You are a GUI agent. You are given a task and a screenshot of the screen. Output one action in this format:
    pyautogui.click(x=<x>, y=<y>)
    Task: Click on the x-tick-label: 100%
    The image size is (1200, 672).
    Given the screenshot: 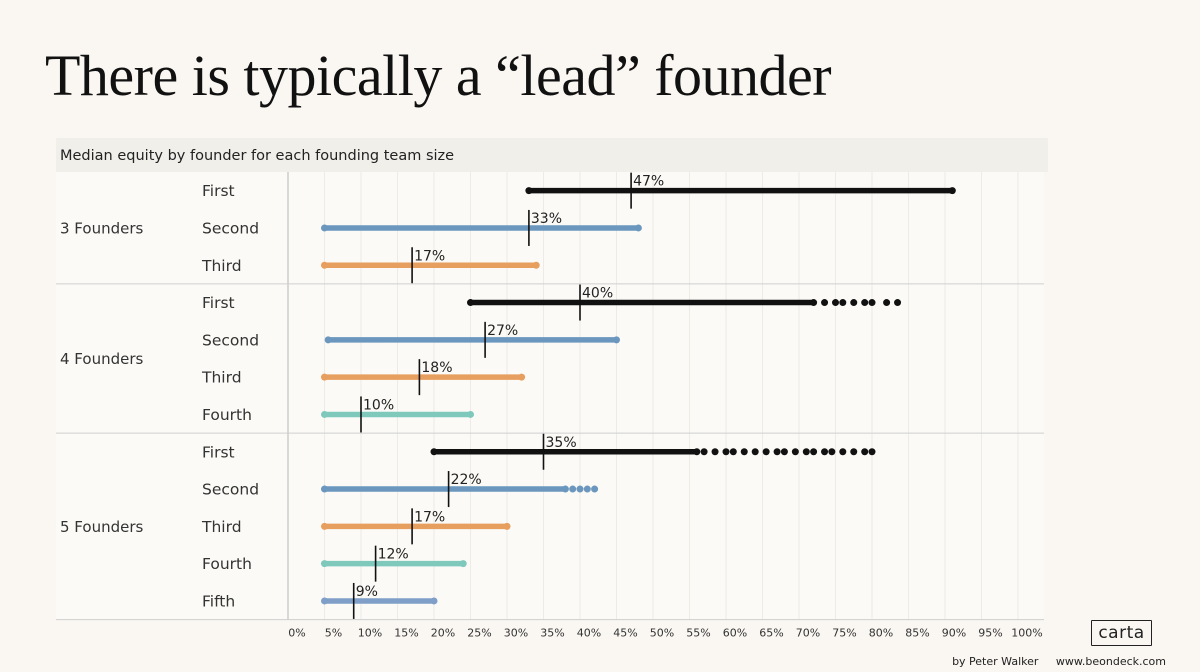 What is the action you would take?
    pyautogui.click(x=1026, y=633)
    